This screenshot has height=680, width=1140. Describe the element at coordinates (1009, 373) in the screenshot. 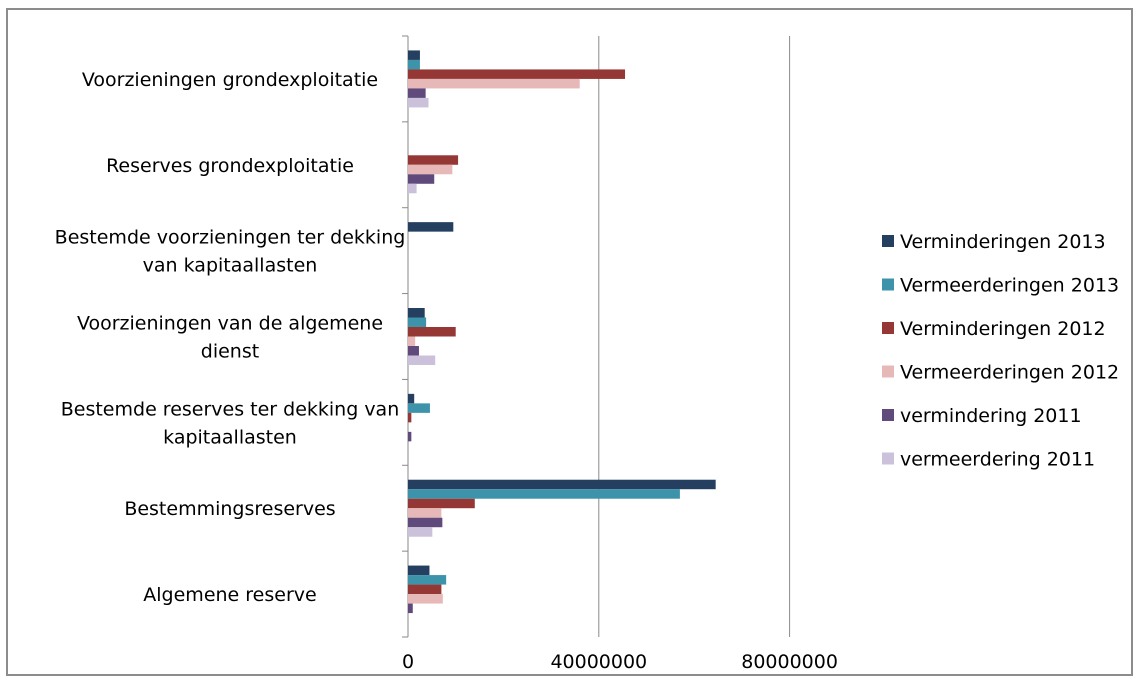

I see `legend-label: Vermeerderingen 2012` at that location.